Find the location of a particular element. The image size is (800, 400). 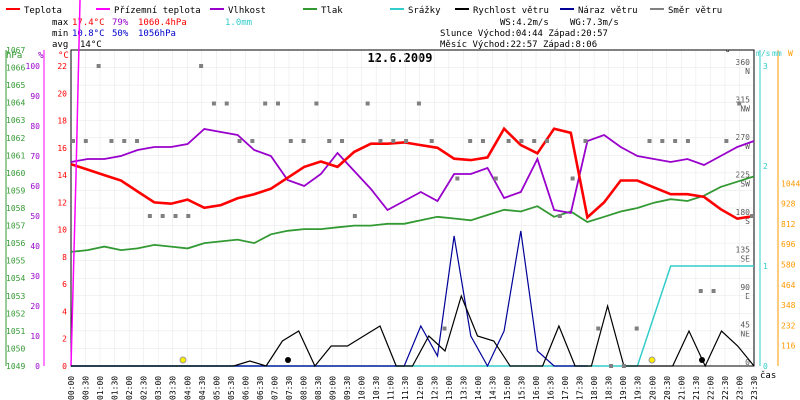

tick-label-hpa: 1063 is located at coordinates (15, 120).